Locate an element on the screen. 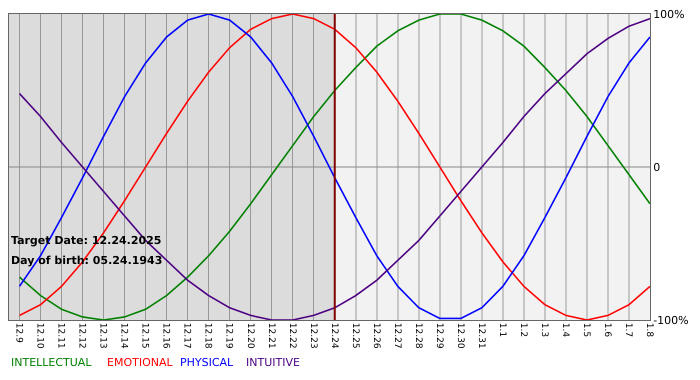  x-tick-label: 12.9 is located at coordinates (19, 333).